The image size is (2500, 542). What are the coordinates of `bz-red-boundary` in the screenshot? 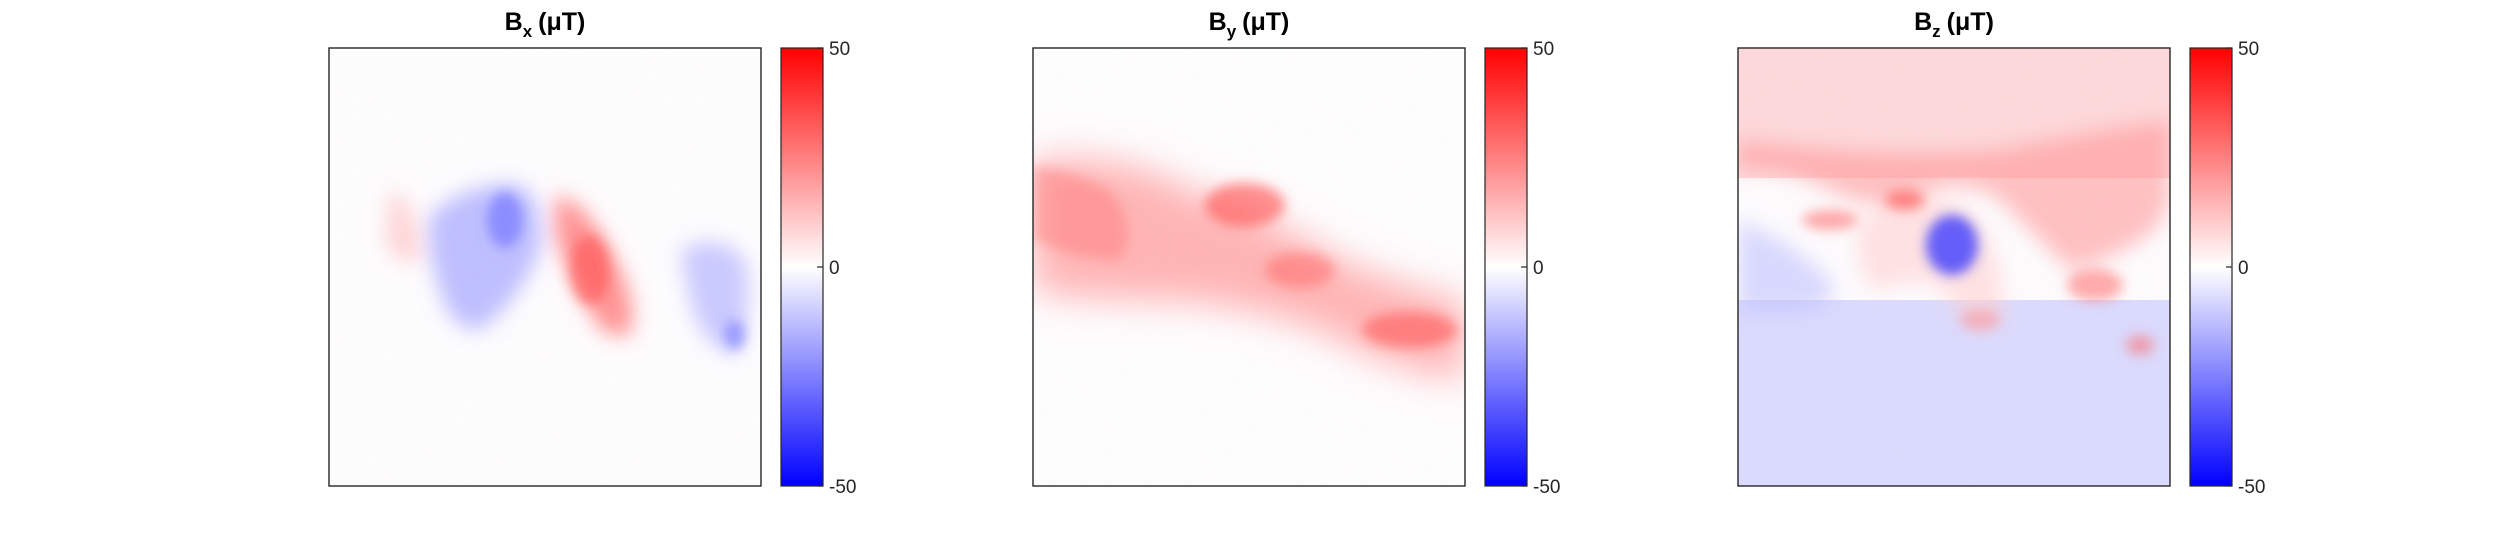 It's located at (1954, 195).